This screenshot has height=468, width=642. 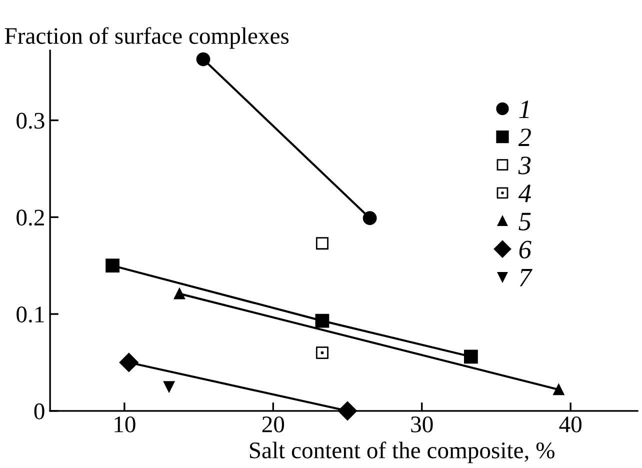 What do you see at coordinates (524, 109) in the screenshot?
I see `legend-label: 1` at bounding box center [524, 109].